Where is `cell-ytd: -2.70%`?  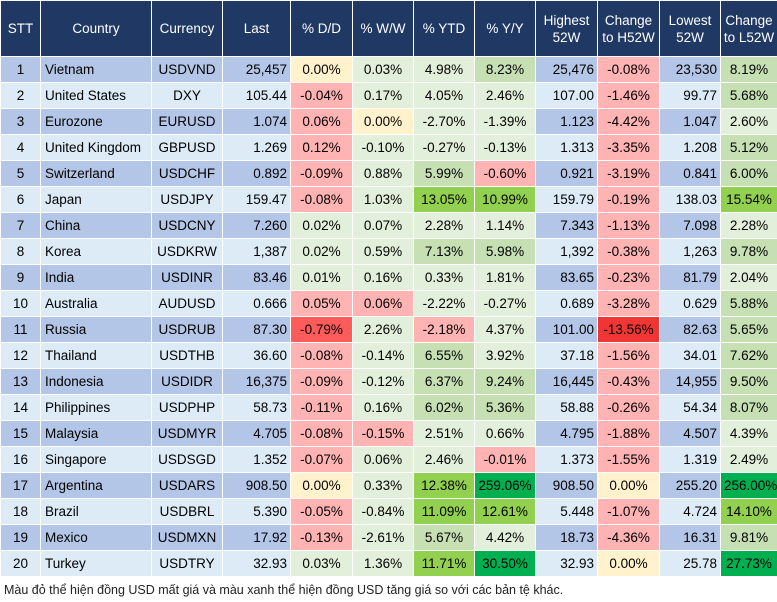
cell-ytd: -2.70% is located at coordinates (444, 121).